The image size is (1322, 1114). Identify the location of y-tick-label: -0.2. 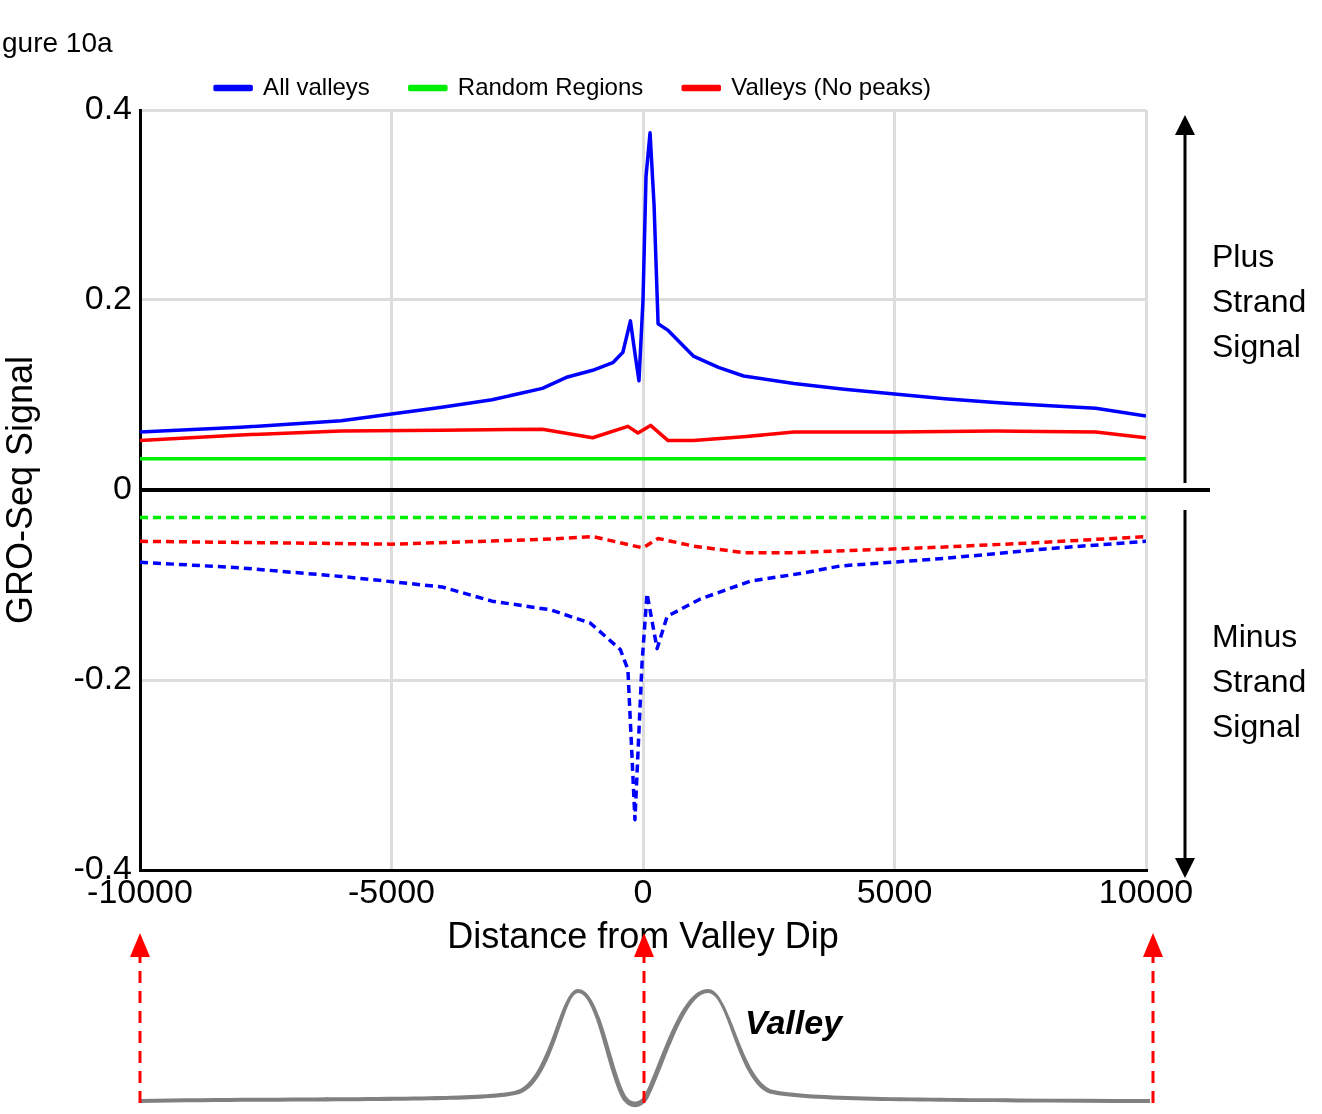
(102, 677).